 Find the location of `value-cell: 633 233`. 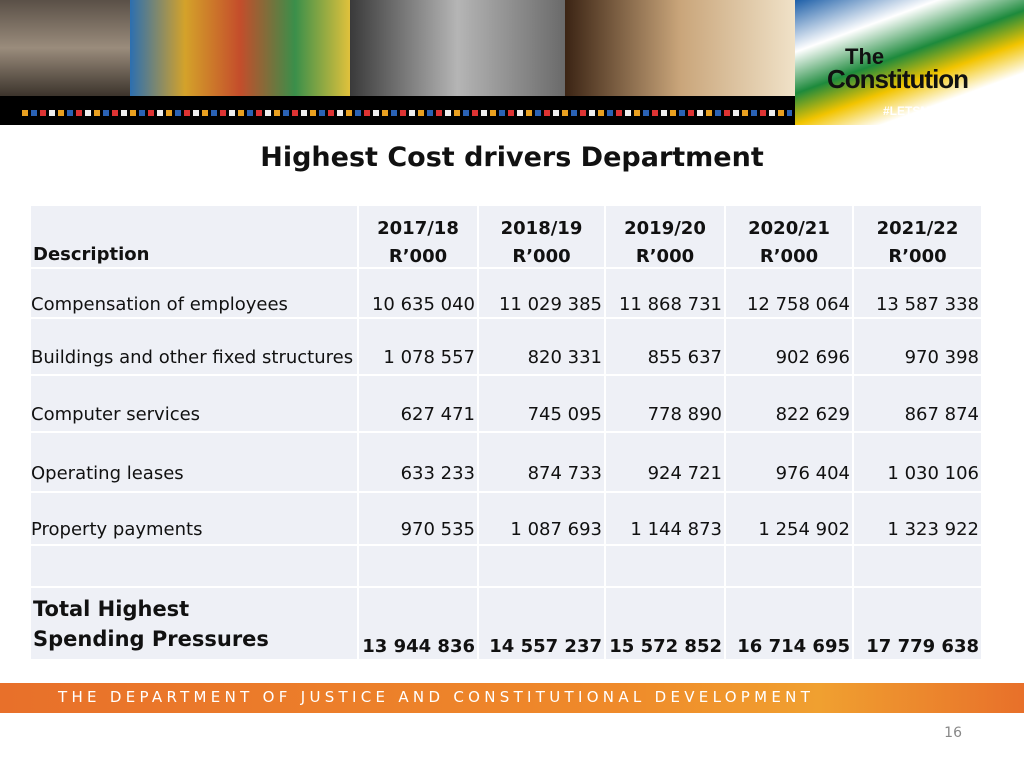

value-cell: 633 233 is located at coordinates (418, 462).